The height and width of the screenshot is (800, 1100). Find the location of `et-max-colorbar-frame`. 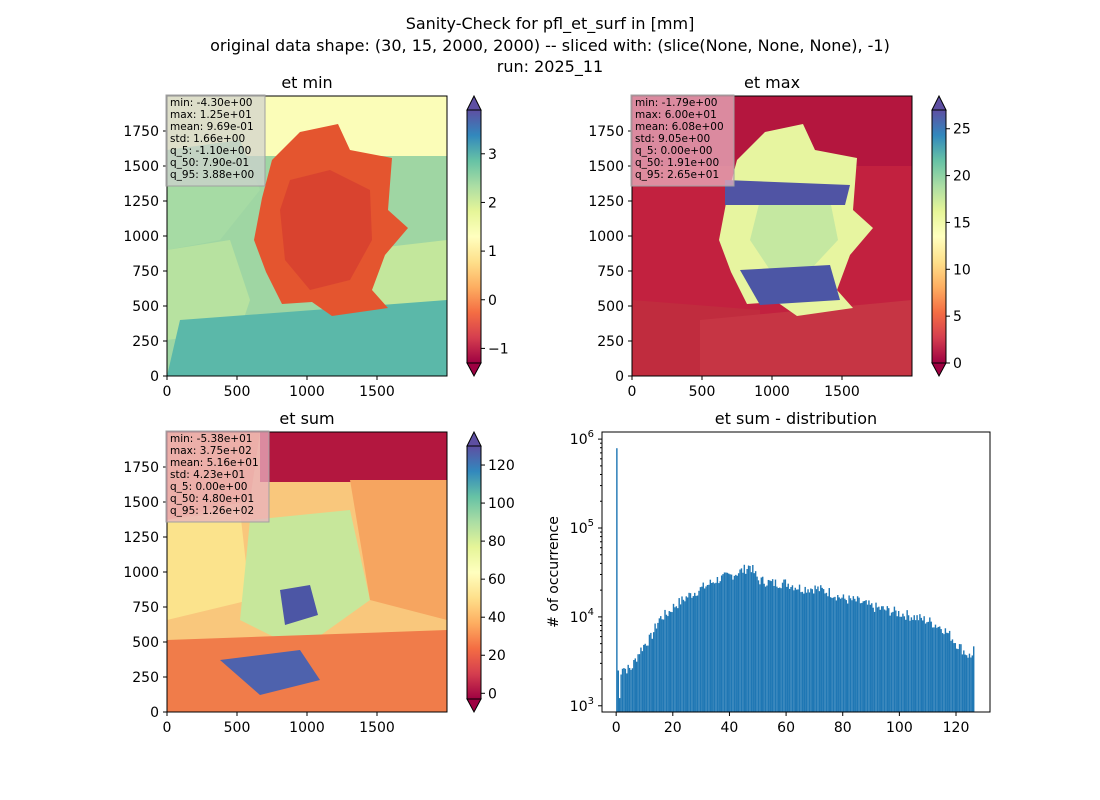

et-max-colorbar-frame is located at coordinates (939, 236).